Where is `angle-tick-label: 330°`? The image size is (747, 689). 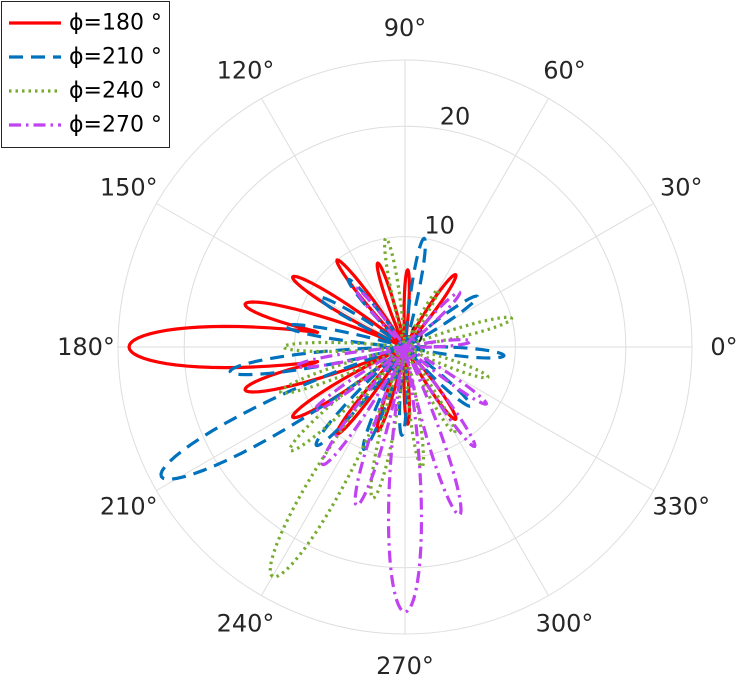 angle-tick-label: 330° is located at coordinates (681, 507).